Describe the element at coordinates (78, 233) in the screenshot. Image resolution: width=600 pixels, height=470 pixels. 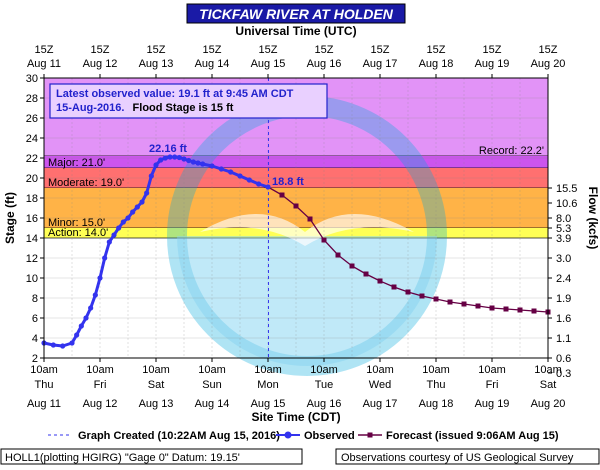
I see `threshold-label: Action: 14.0'` at that location.